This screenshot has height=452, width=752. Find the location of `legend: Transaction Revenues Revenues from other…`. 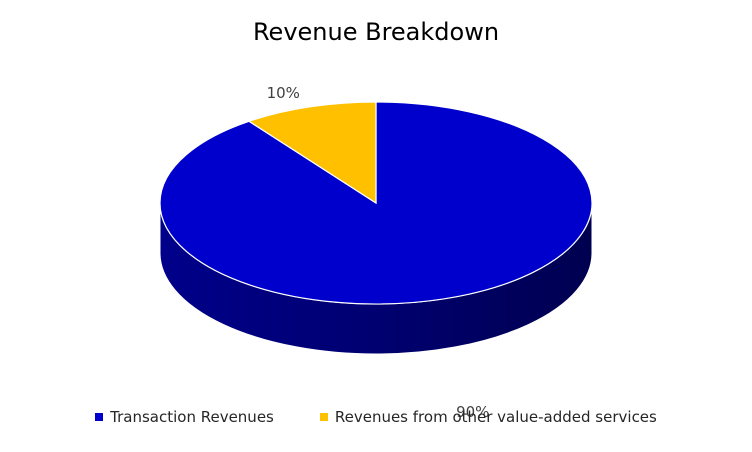

legend: Transaction Revenues Revenues from other… is located at coordinates (376, 417).